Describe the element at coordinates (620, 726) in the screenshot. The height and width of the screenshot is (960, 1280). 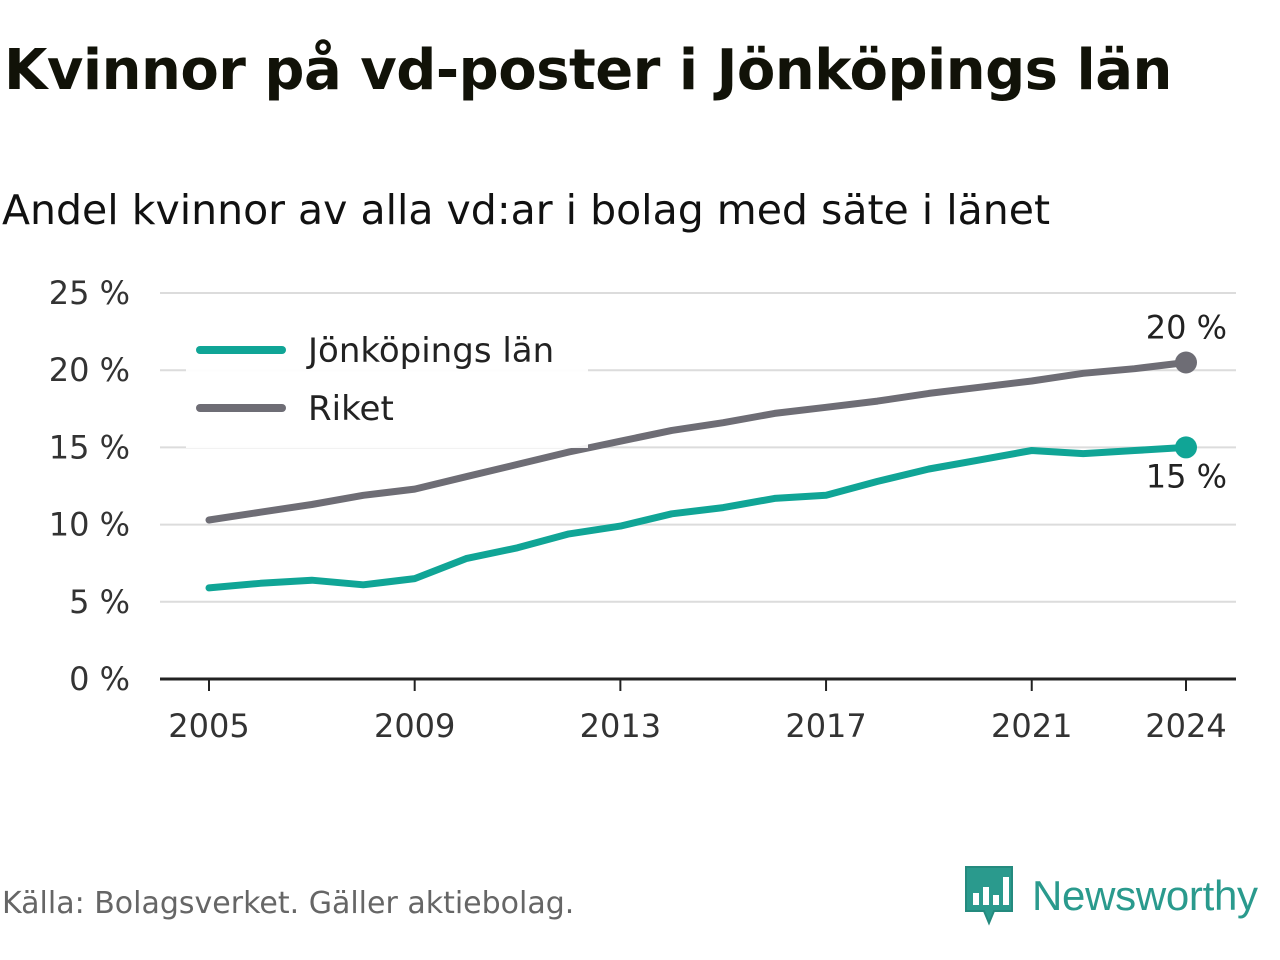
I see `x-tick-label: 2013` at that location.